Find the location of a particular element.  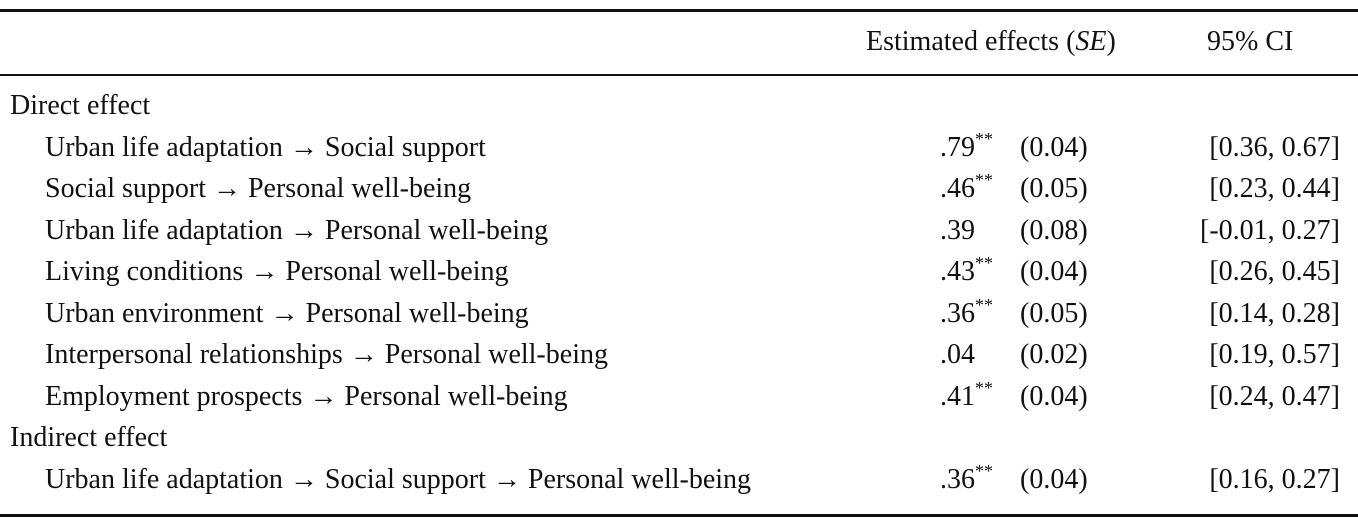

estimate: .41** is located at coordinates (966, 396).